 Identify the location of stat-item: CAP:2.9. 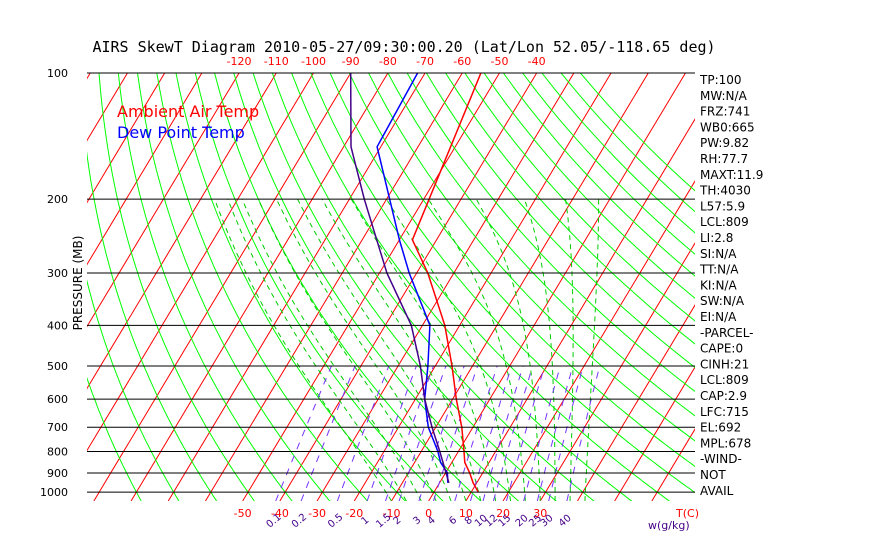
(723, 396).